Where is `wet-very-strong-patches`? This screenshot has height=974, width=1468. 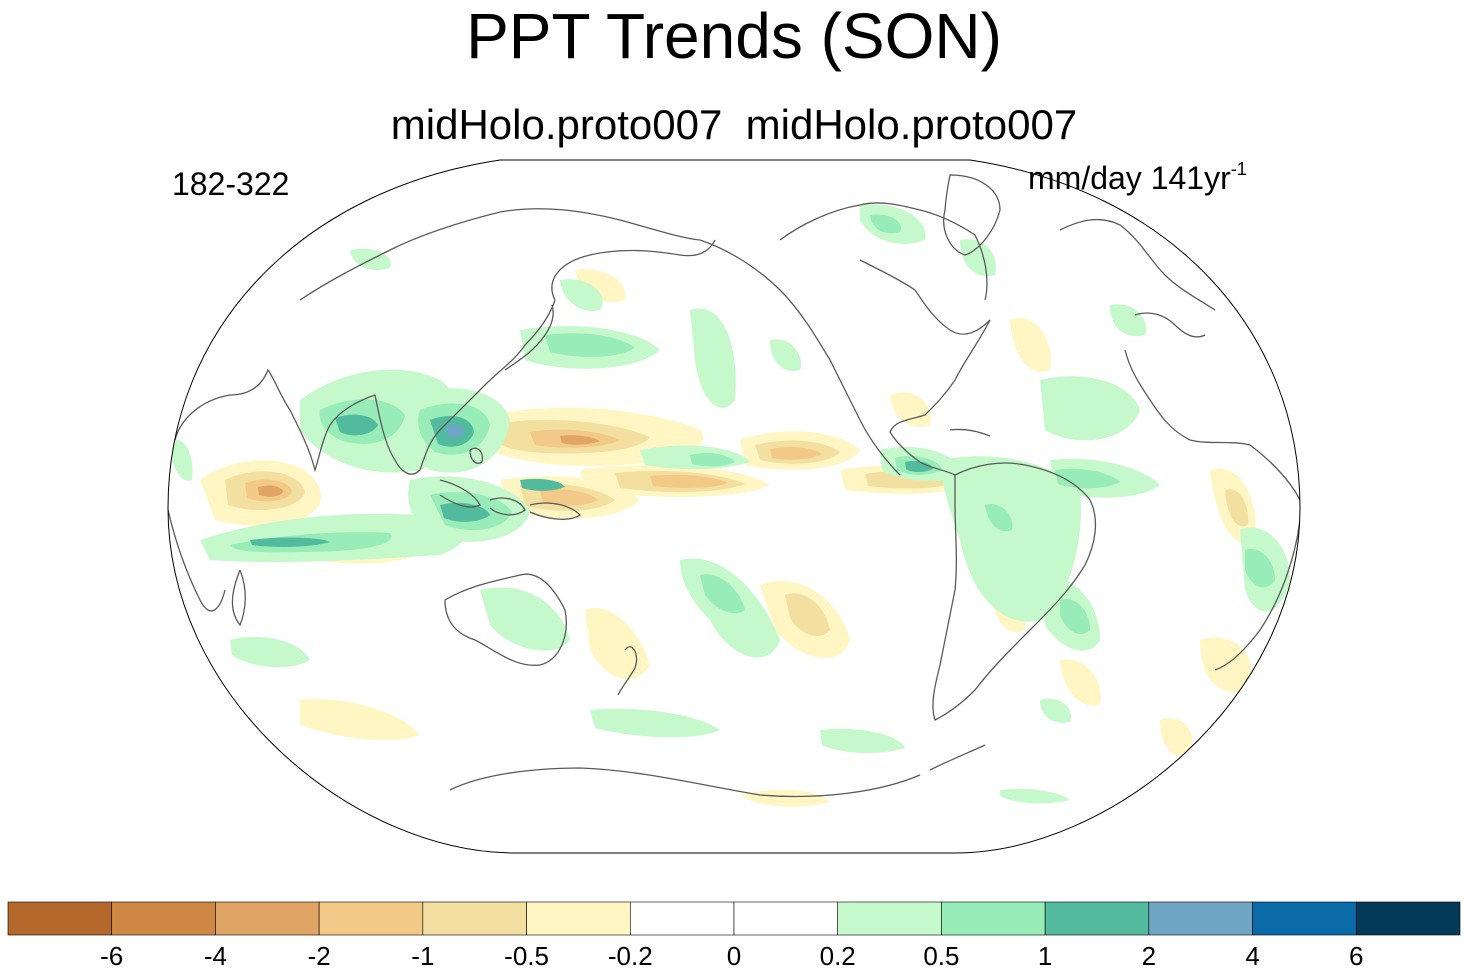
wet-very-strong-patches is located at coordinates (455, 431).